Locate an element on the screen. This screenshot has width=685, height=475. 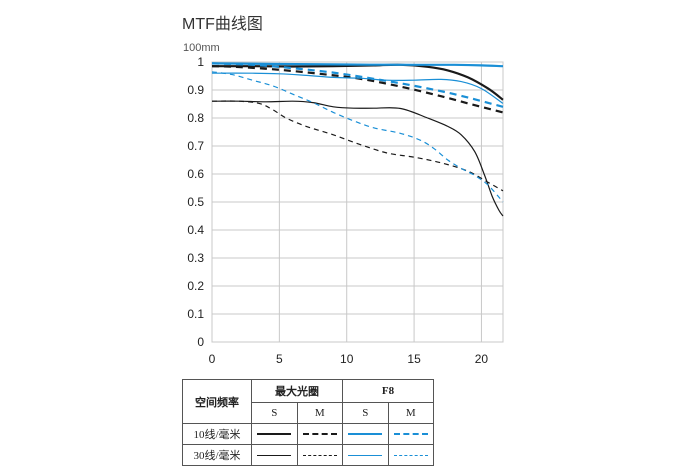
x-tick-label: 0 is located at coordinates (212, 359).